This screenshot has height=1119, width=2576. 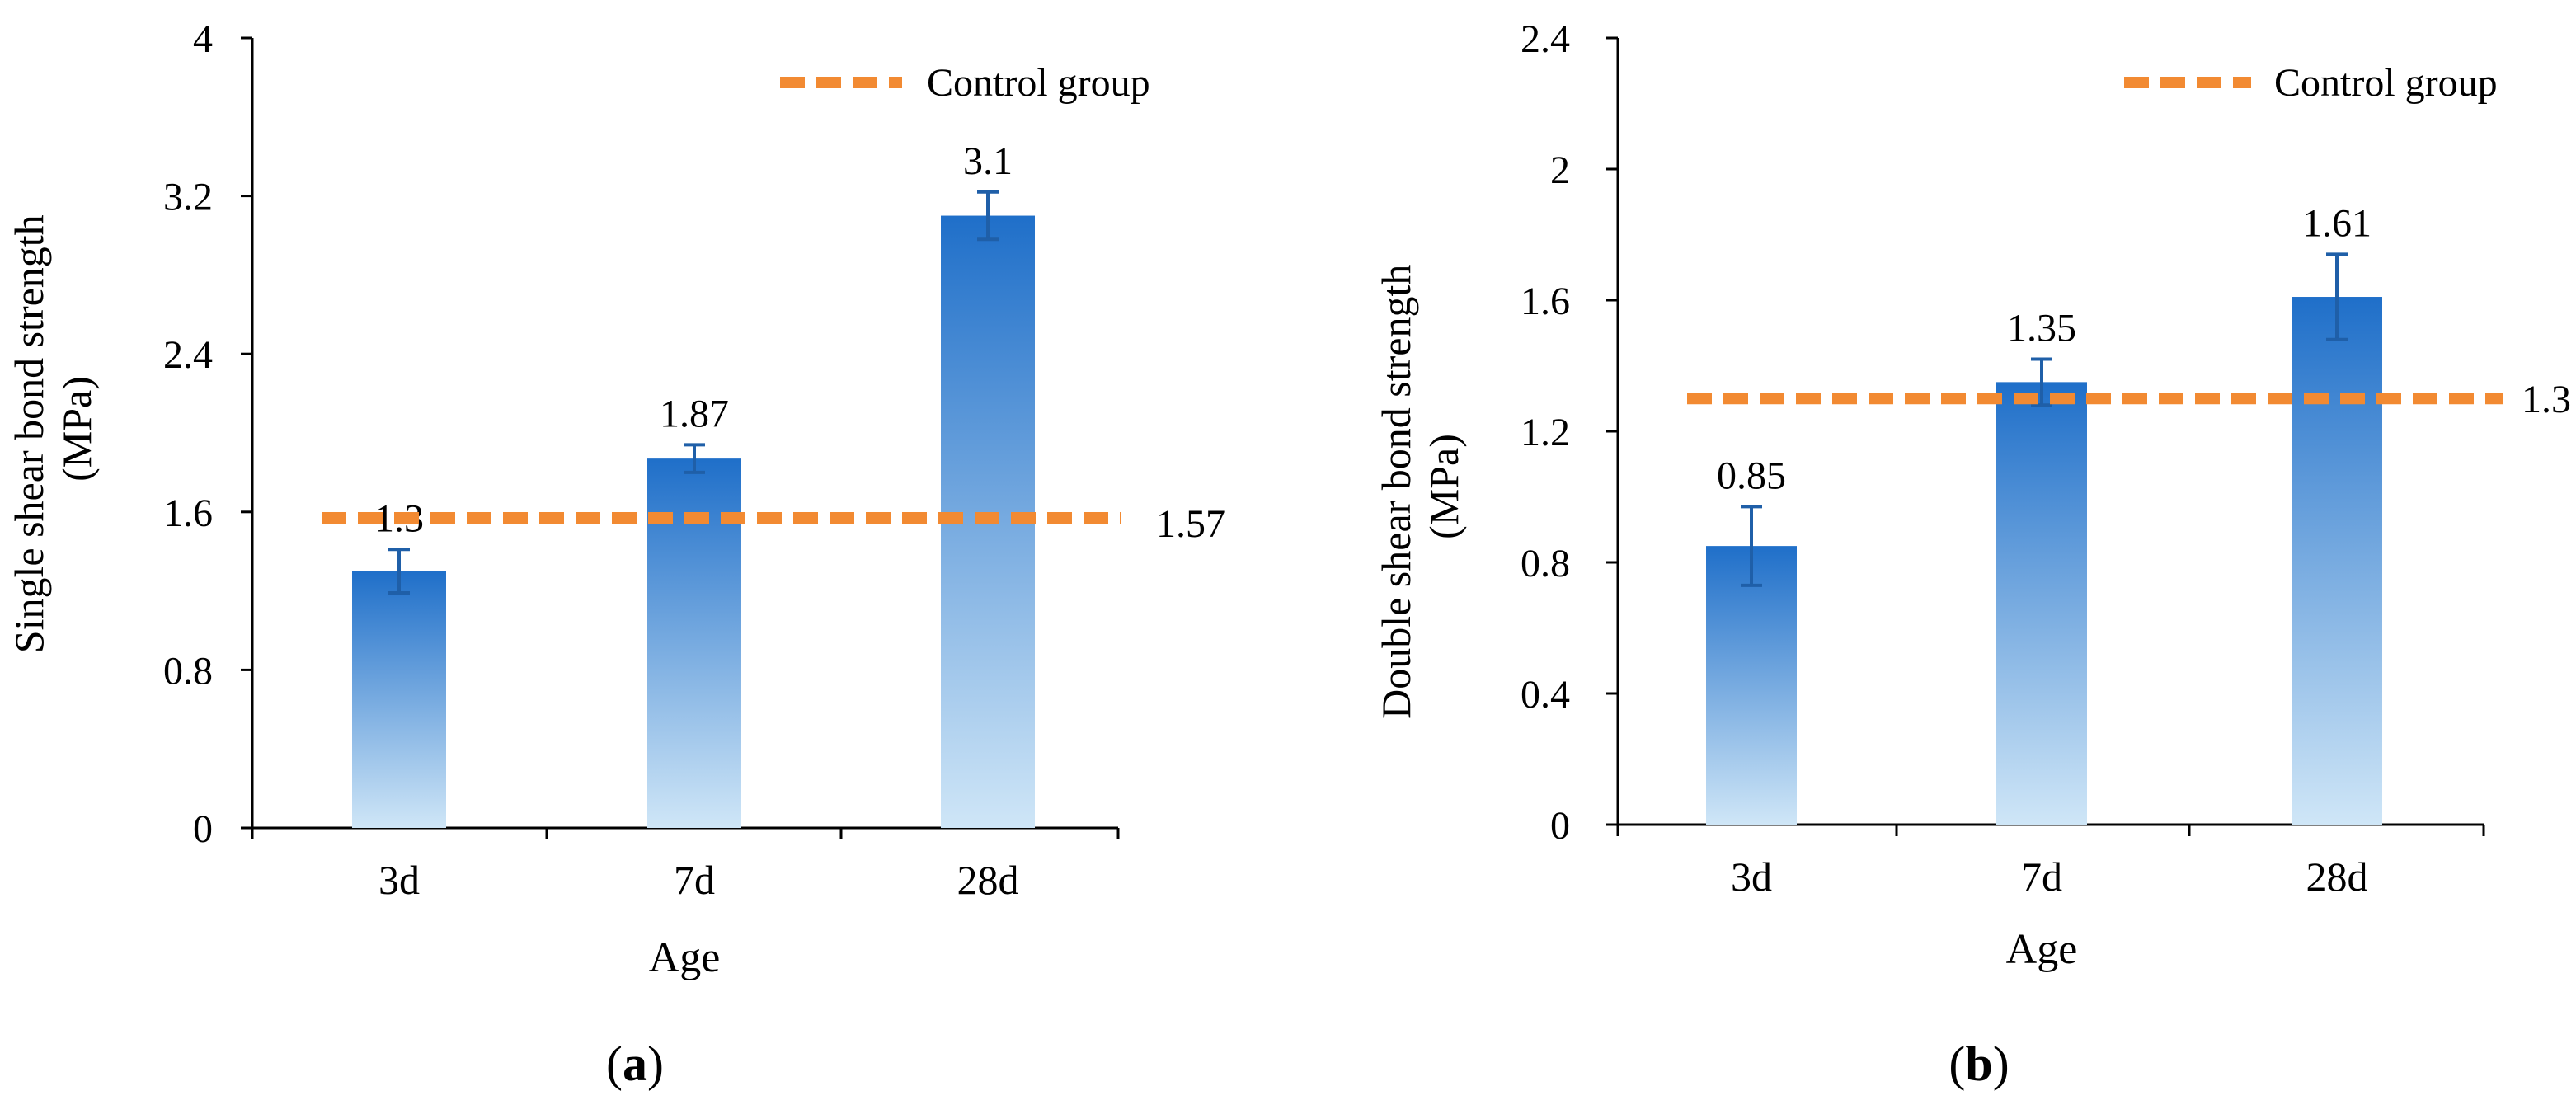 What do you see at coordinates (694, 414) in the screenshot?
I see `data-label-a: 1.87` at bounding box center [694, 414].